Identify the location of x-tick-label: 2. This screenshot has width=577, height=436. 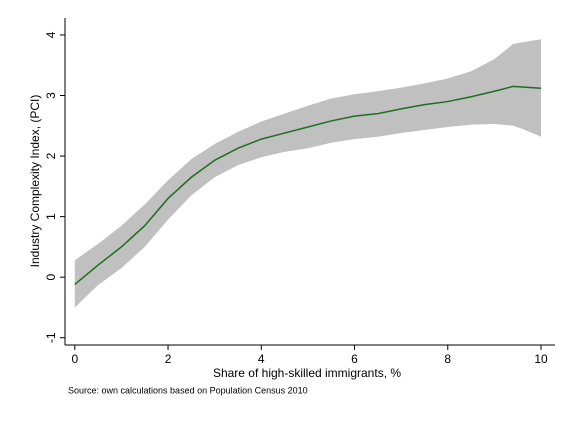
(168, 359).